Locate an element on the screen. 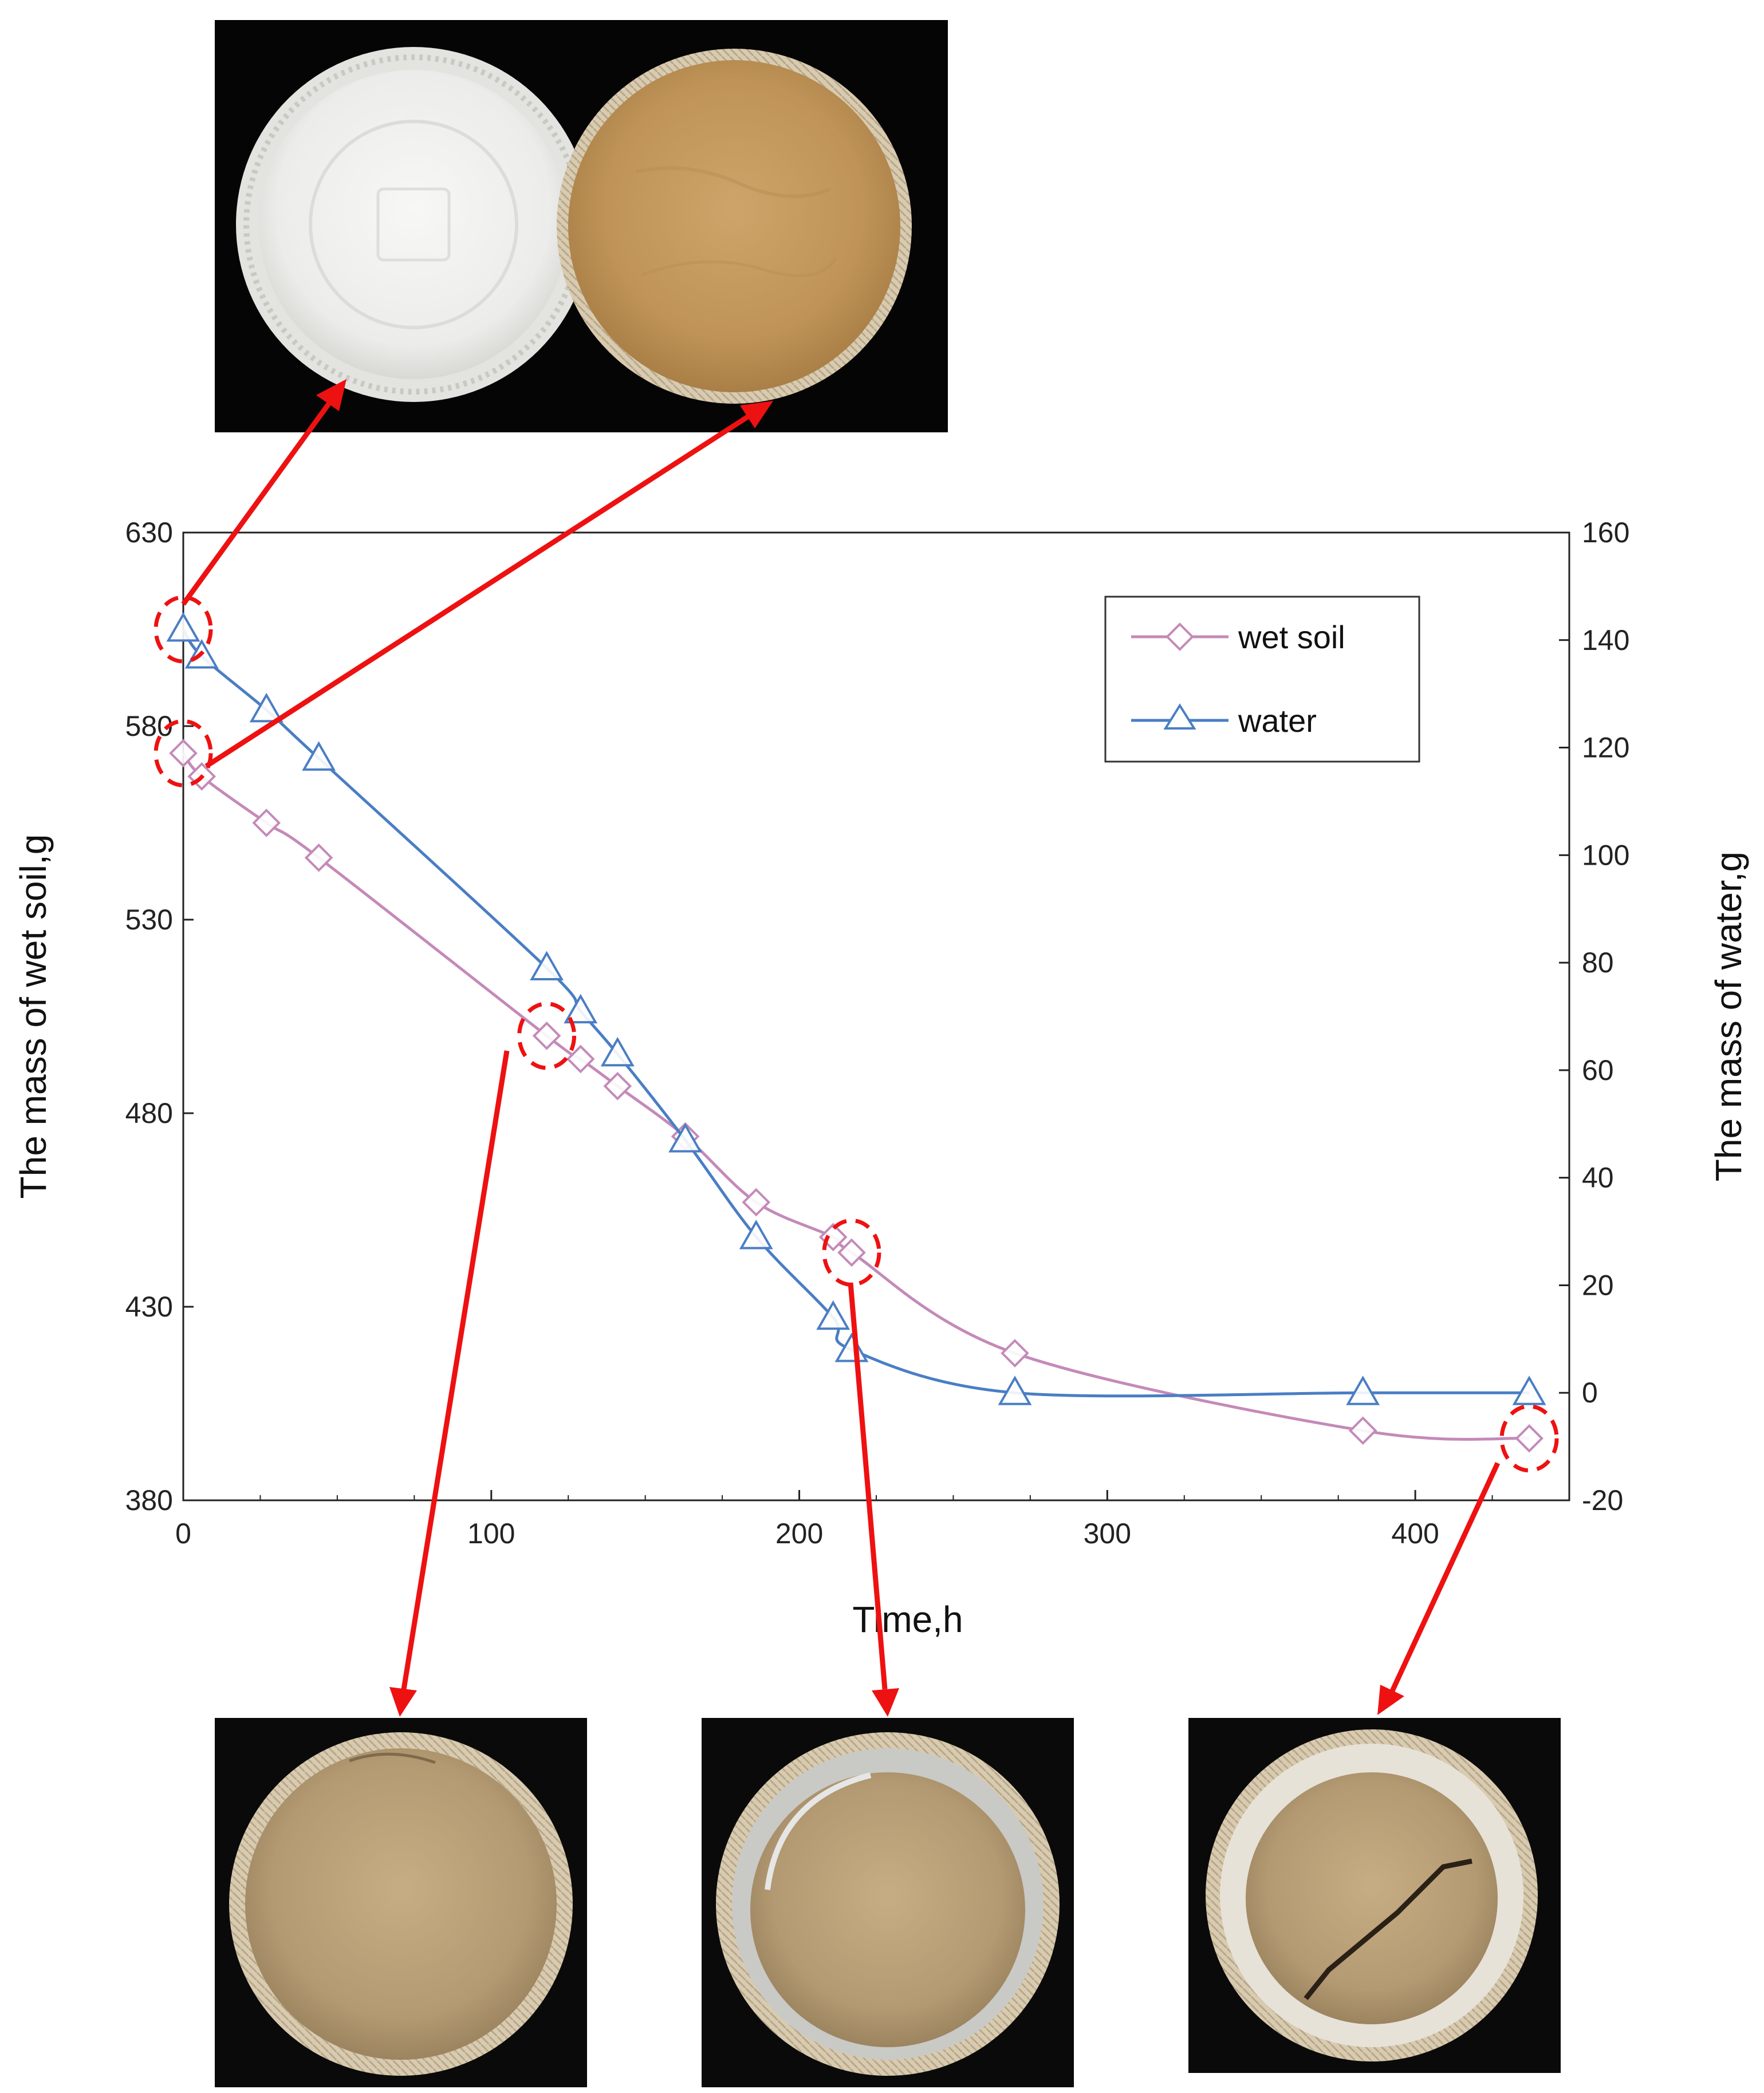 The height and width of the screenshot is (2093, 1764). legend-box is located at coordinates (1262, 679).